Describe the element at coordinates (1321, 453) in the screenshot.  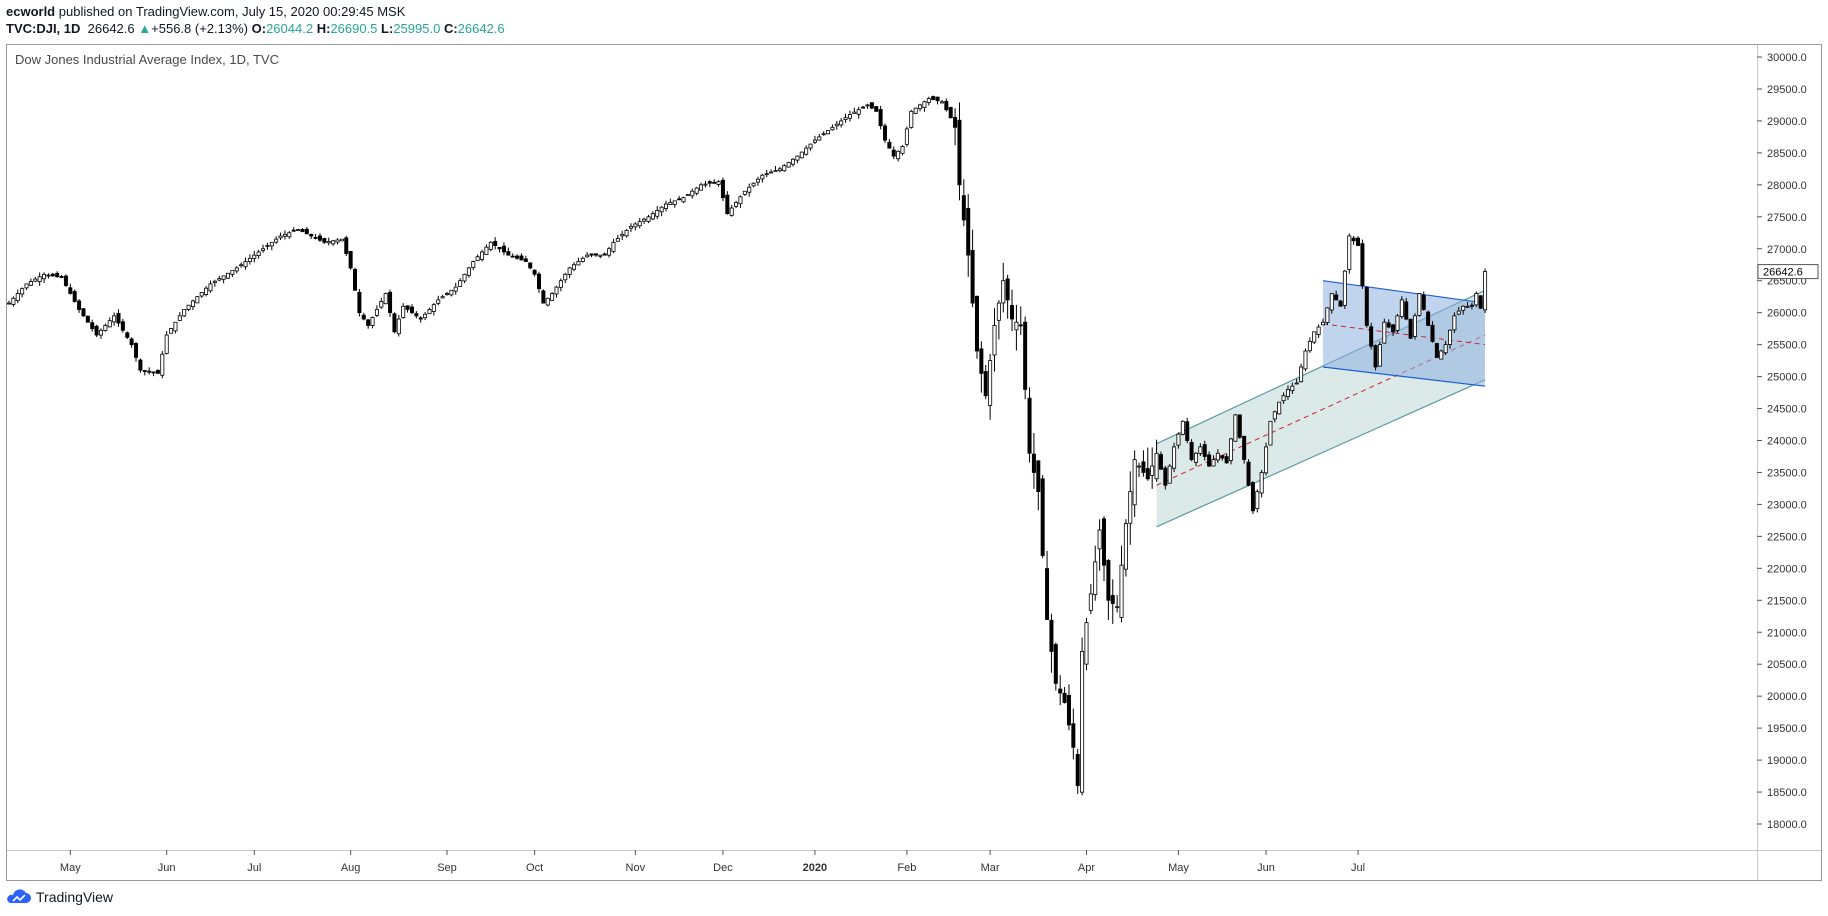
I see `parallel-channel-lower-line` at that location.